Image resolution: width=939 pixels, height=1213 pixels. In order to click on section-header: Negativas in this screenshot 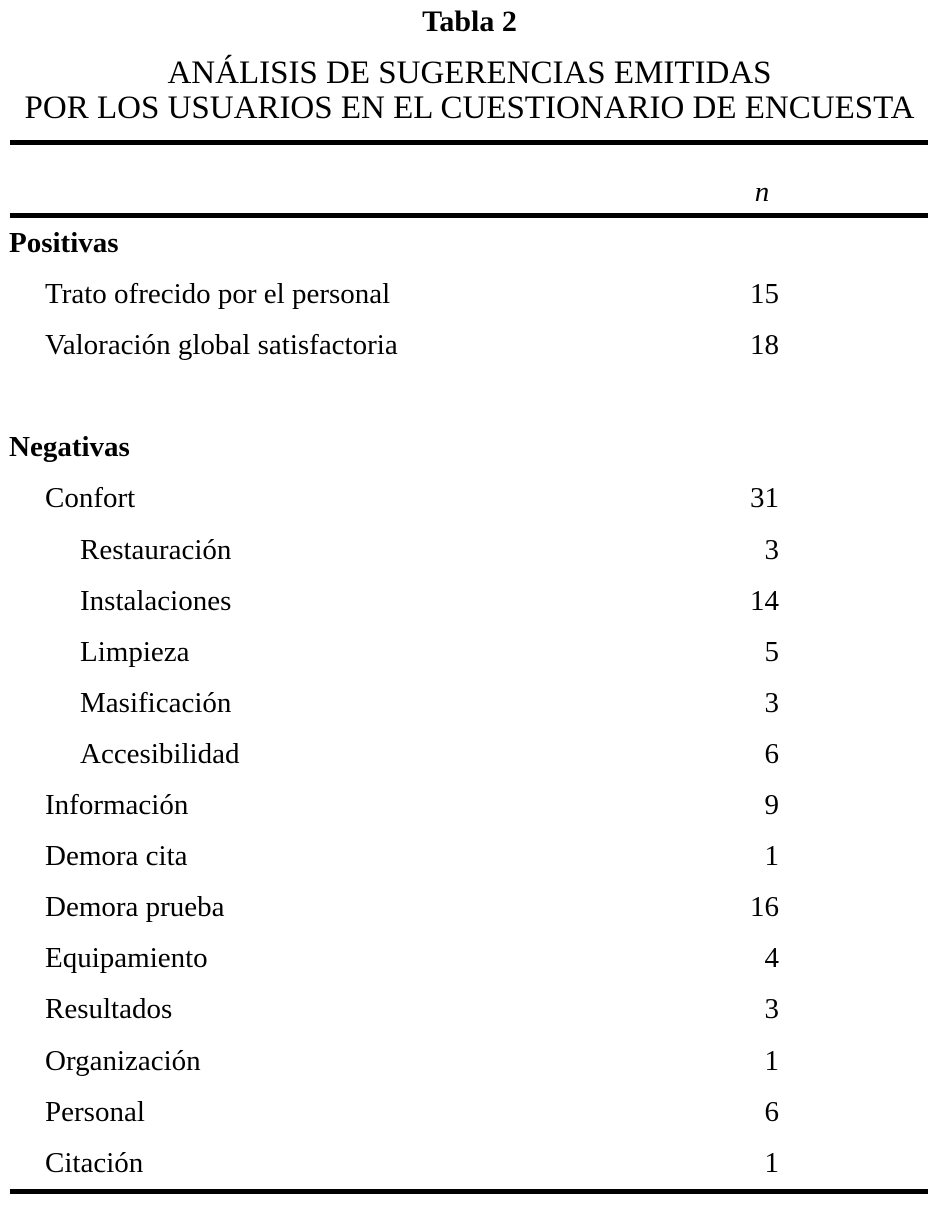, I will do `click(69, 447)`.